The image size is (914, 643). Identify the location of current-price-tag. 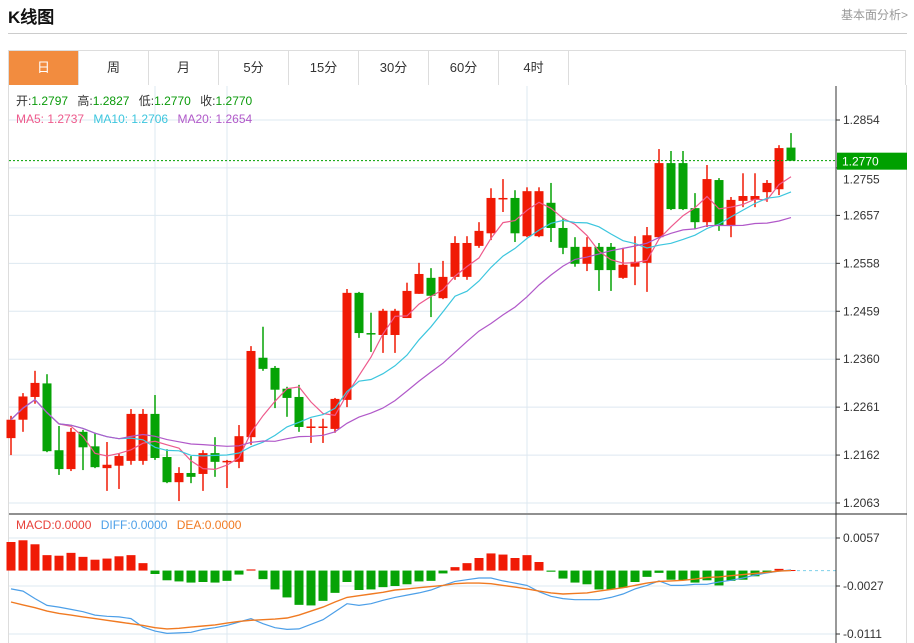
(872, 161).